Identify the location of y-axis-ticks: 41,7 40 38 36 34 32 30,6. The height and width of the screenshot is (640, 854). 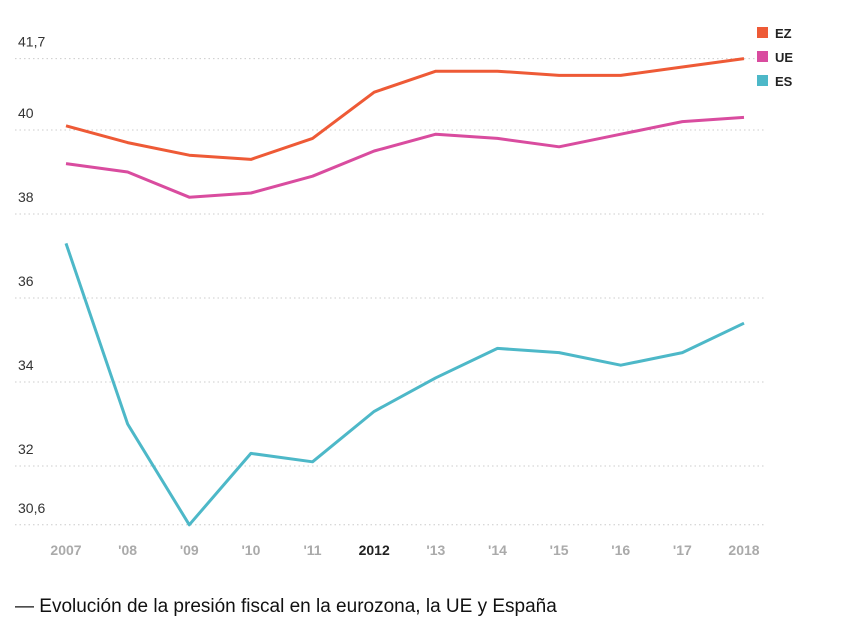
(31, 275).